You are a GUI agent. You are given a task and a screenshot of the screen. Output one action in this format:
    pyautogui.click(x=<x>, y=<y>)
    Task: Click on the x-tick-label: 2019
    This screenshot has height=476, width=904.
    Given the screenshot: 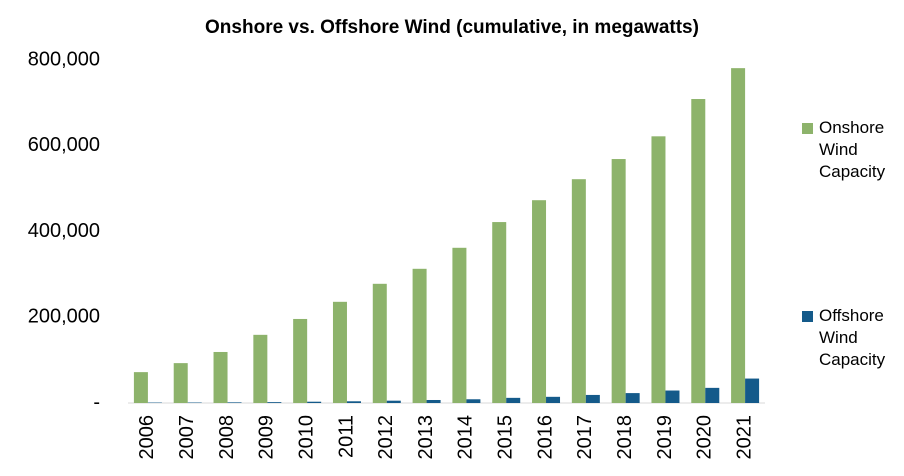 What is the action you would take?
    pyautogui.click(x=665, y=437)
    